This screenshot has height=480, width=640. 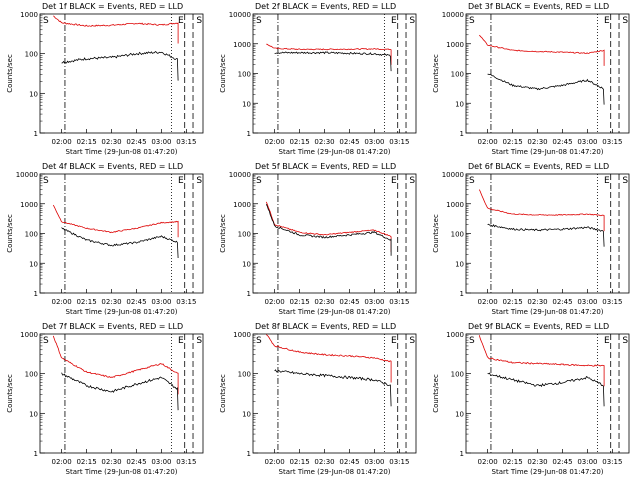 I want to click on panel-title: Det 8f BLACK = Events, RED = LLD, so click(x=325, y=326).